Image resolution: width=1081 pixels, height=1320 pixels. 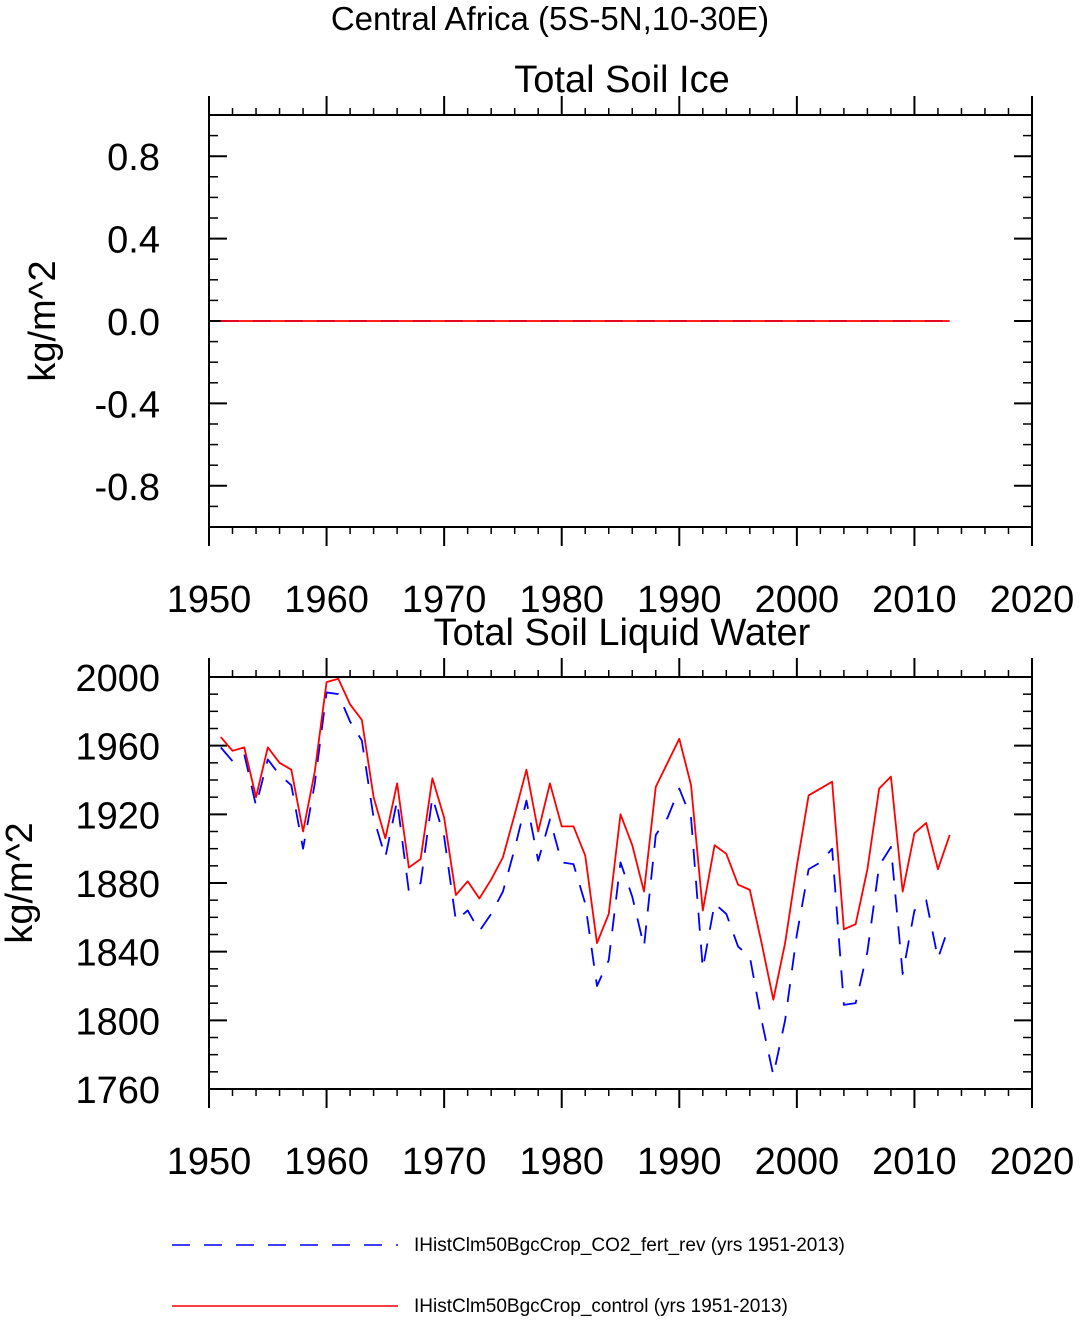 What do you see at coordinates (127, 405) in the screenshot?
I see `y-tick-label: -0.4` at bounding box center [127, 405].